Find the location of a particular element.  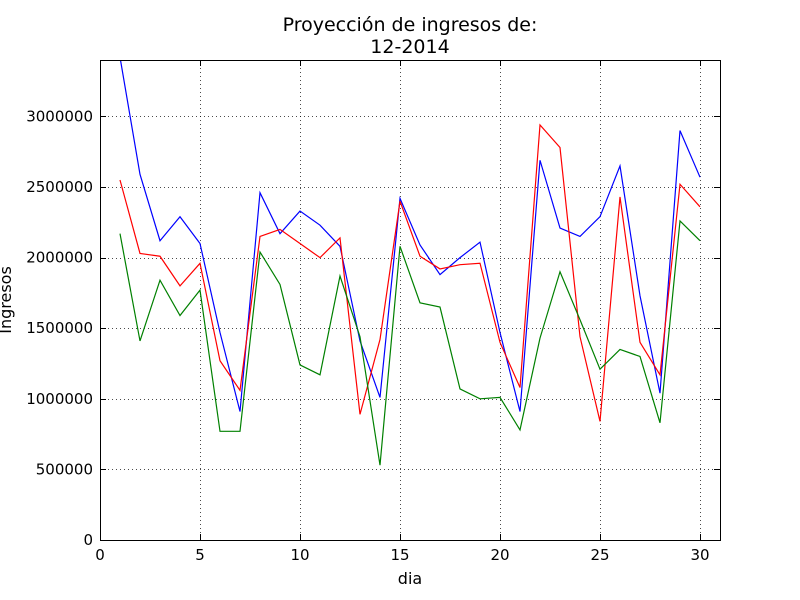

x-tick-label: 20 is located at coordinates (499, 555).